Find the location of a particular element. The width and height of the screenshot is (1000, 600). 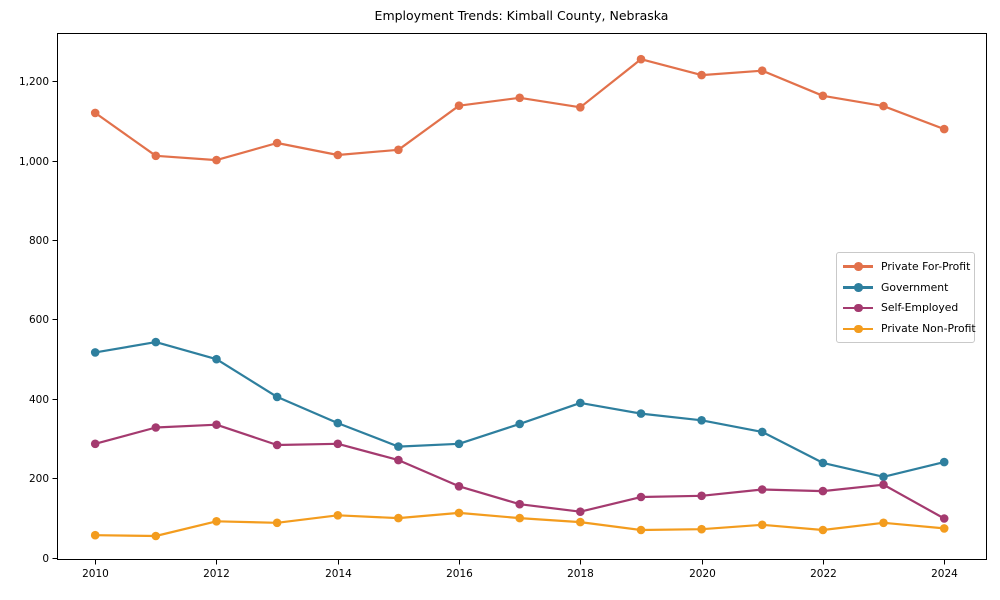

legend-item-private-for-profit: Private For-Profit is located at coordinates (907, 266).